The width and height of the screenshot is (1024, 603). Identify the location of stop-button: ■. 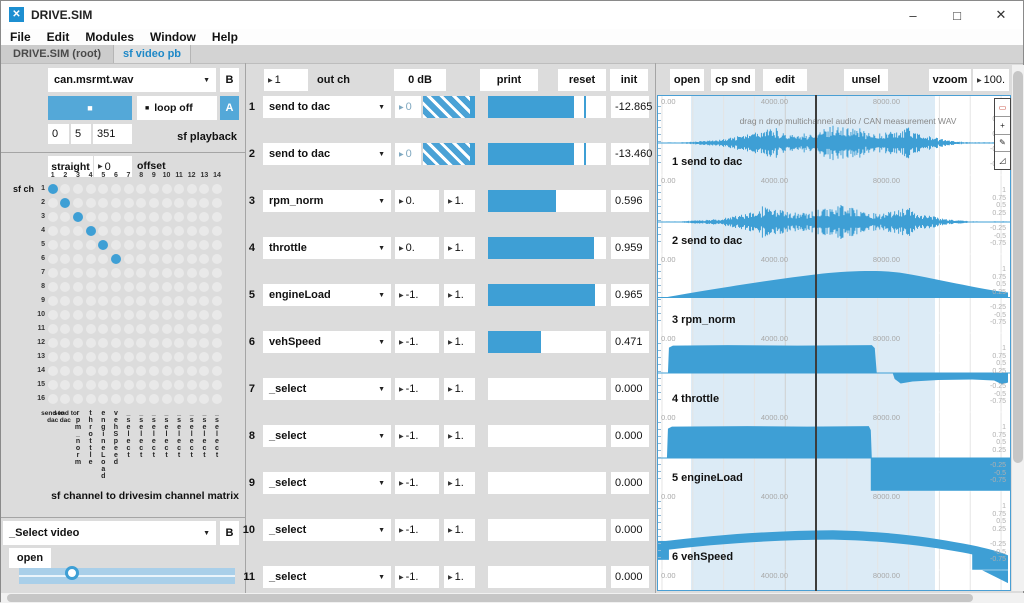
(90, 108).